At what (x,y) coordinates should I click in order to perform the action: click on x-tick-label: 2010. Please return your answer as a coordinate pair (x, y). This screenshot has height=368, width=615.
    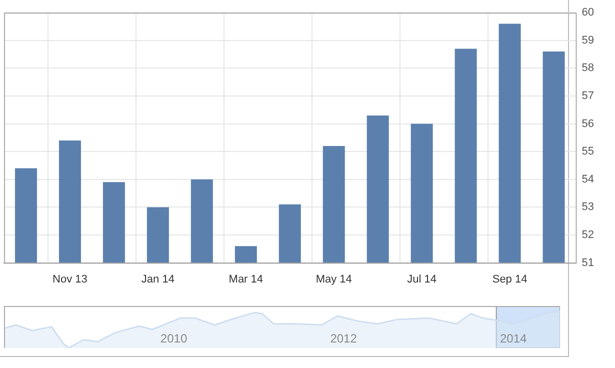
    Looking at the image, I should click on (174, 339).